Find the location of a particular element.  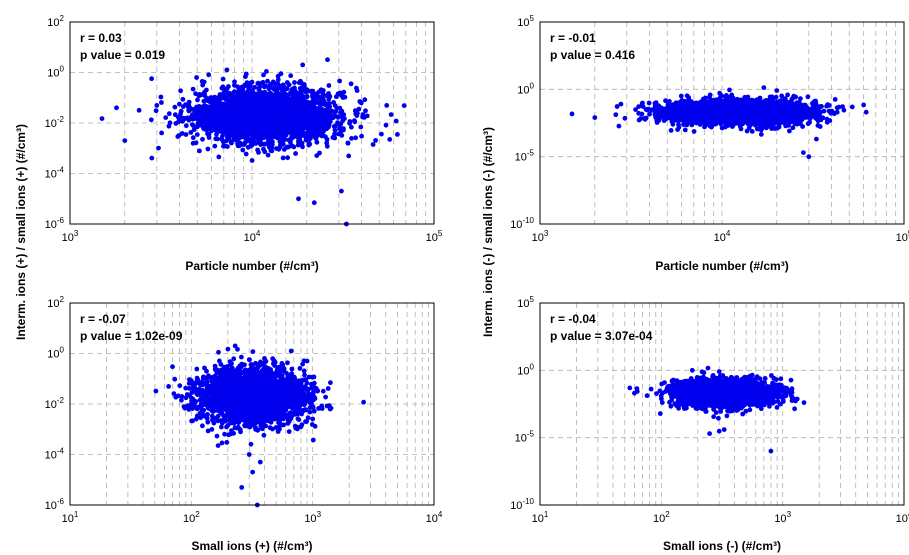

r-annotation-top-right: r = -0.01 is located at coordinates (573, 38).